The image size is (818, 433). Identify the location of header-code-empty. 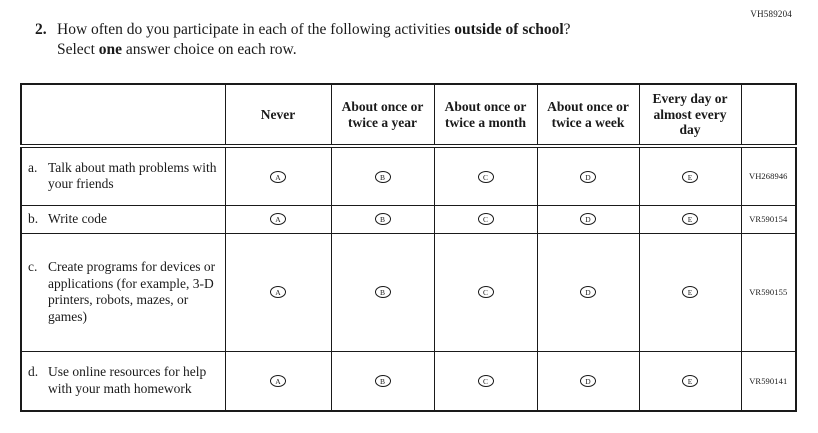
(768, 115).